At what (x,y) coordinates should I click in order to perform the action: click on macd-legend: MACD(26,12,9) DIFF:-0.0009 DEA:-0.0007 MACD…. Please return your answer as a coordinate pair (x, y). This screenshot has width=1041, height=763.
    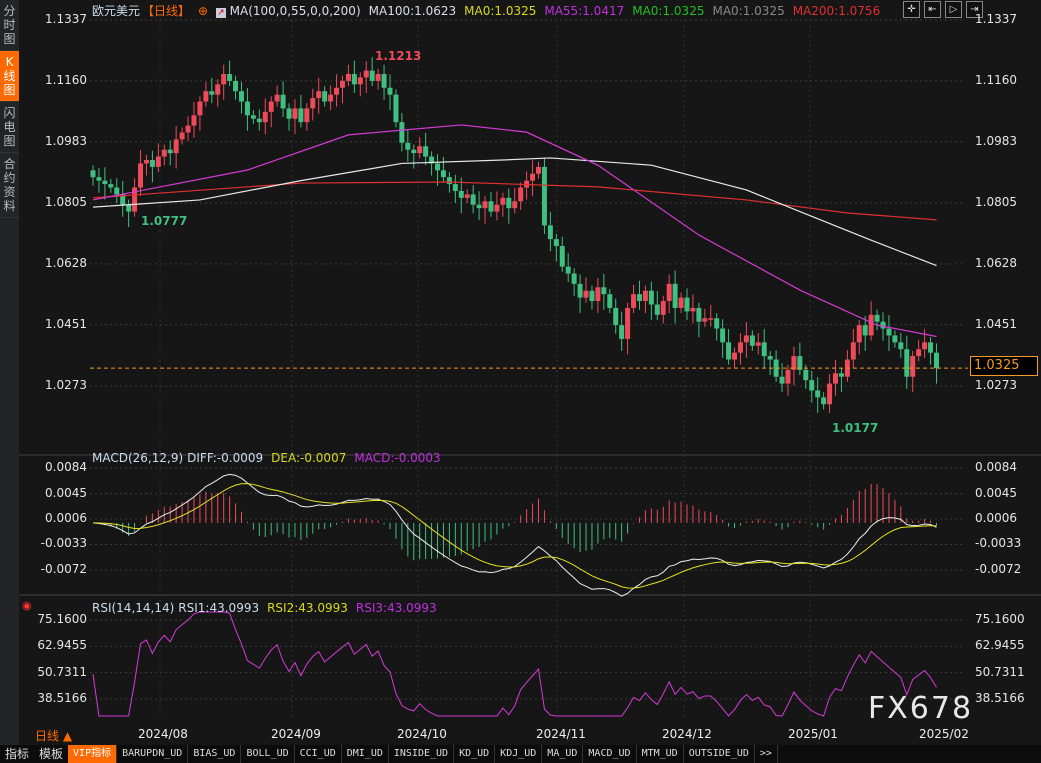
    Looking at the image, I should click on (270, 458).